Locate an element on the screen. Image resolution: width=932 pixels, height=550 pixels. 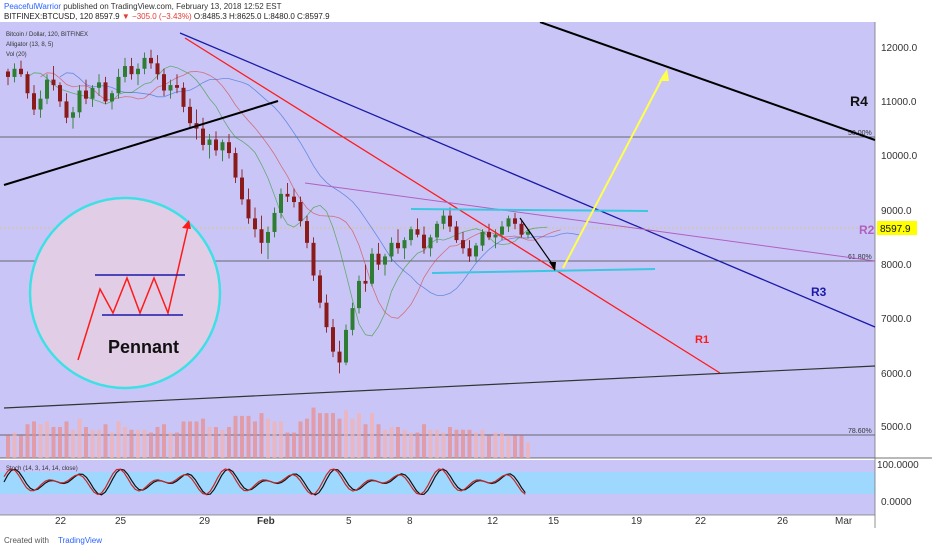
support-trendline-black is located at coordinates (141, 143).